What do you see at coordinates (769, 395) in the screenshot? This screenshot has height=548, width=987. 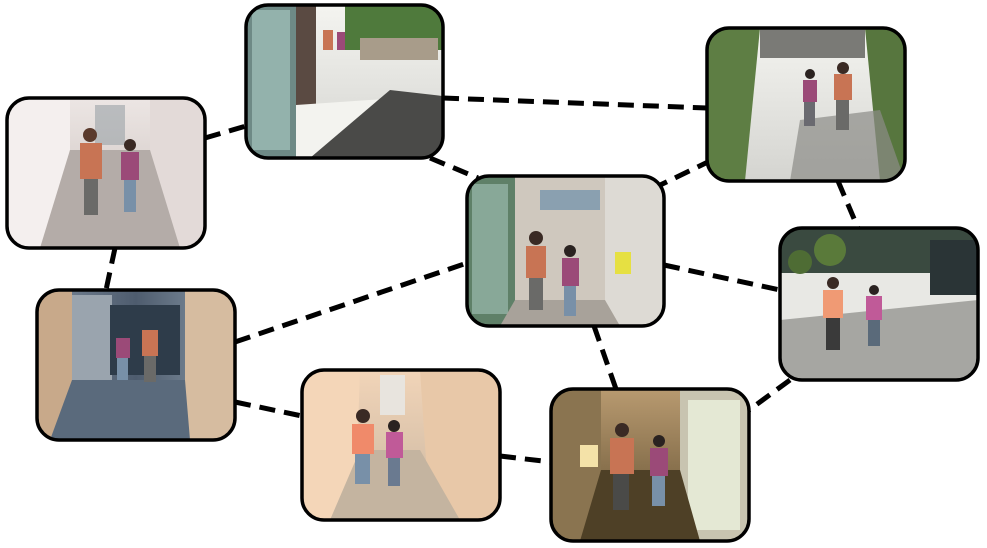 I see `link-cam6-cam8` at bounding box center [769, 395].